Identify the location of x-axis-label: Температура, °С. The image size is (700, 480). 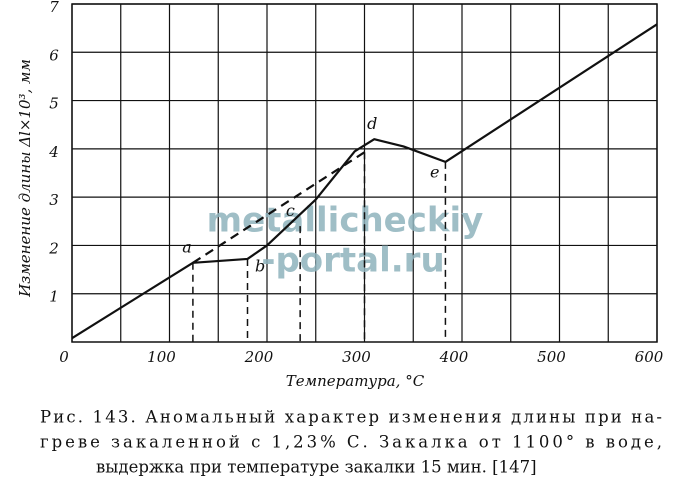
(355, 381).